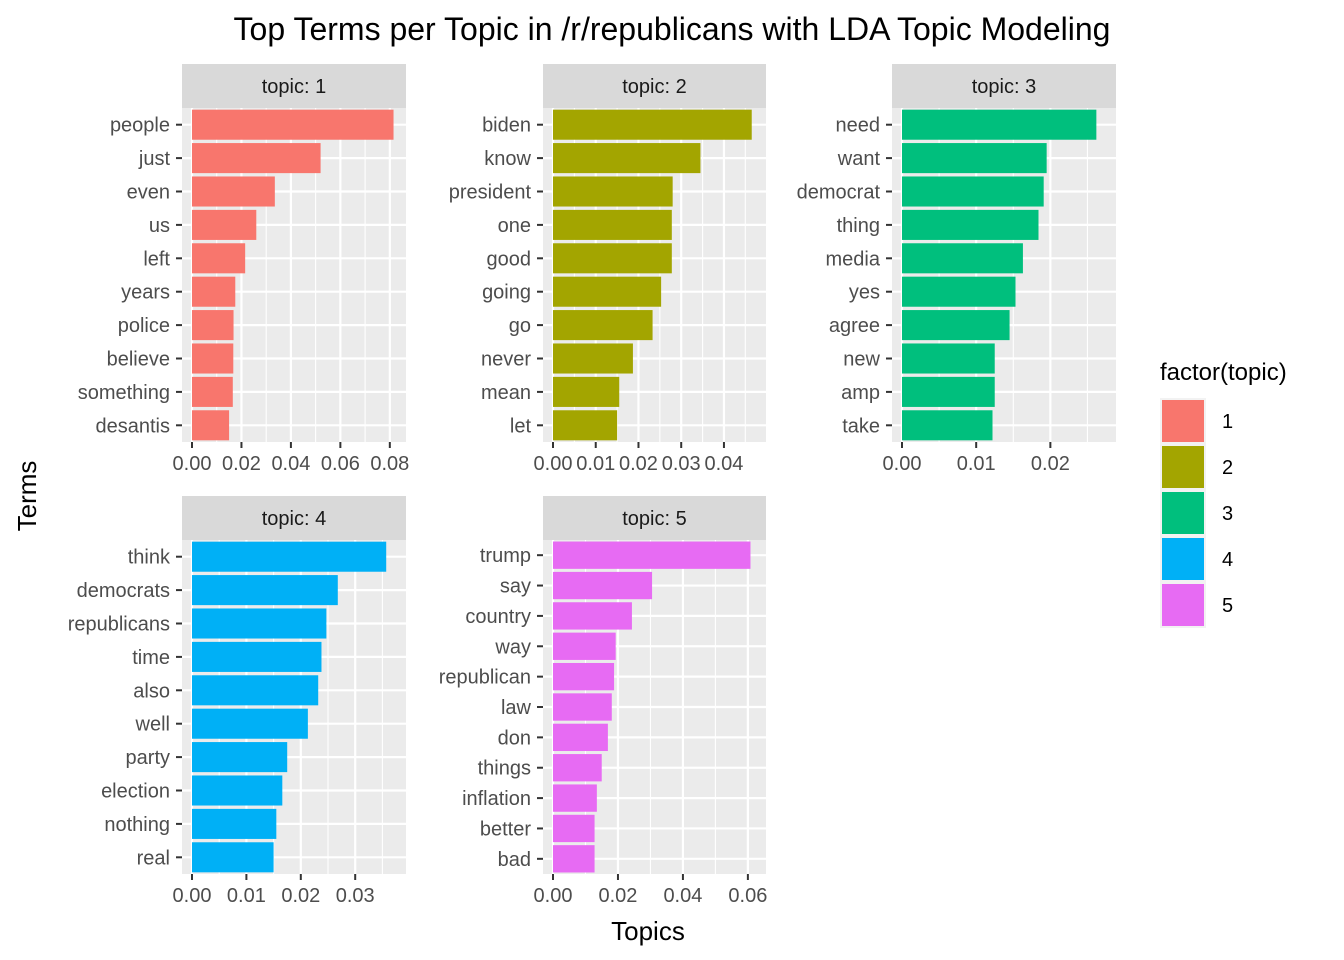 The width and height of the screenshot is (1344, 960). Describe the element at coordinates (151, 691) in the screenshot. I see `y-tick-label: also` at that location.